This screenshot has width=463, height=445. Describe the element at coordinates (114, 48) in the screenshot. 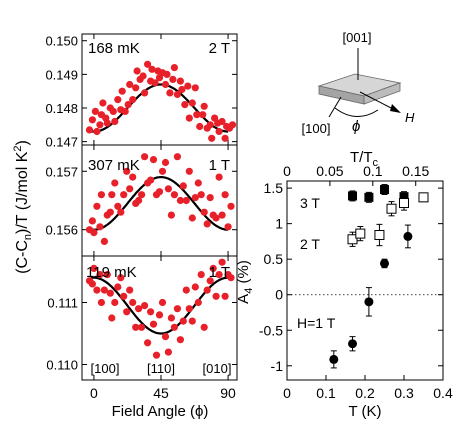

I see `panel-temp-label: 168 mK` at that location.